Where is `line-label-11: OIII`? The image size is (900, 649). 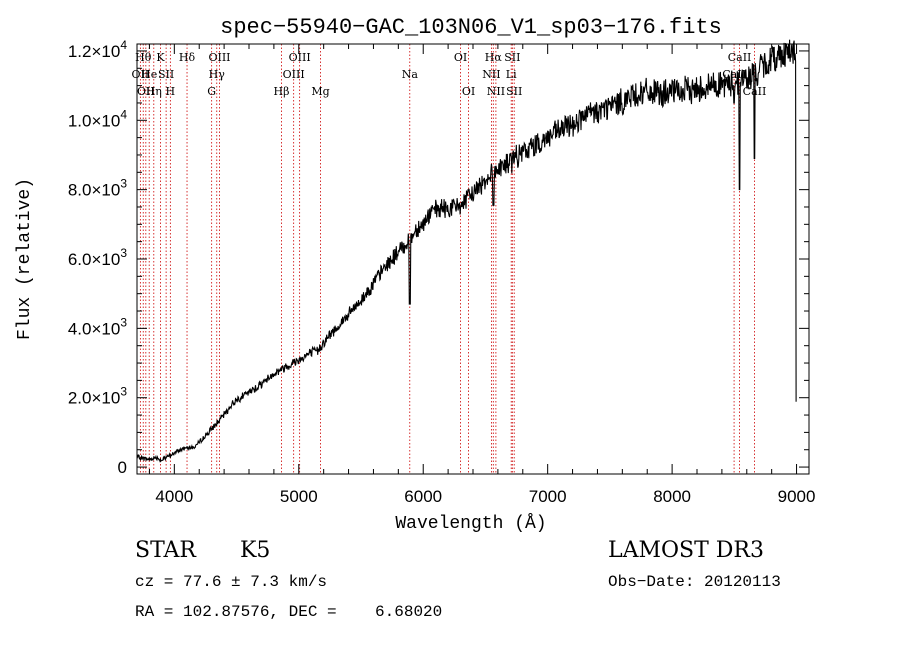 line-label-11: OIII is located at coordinates (219, 57).